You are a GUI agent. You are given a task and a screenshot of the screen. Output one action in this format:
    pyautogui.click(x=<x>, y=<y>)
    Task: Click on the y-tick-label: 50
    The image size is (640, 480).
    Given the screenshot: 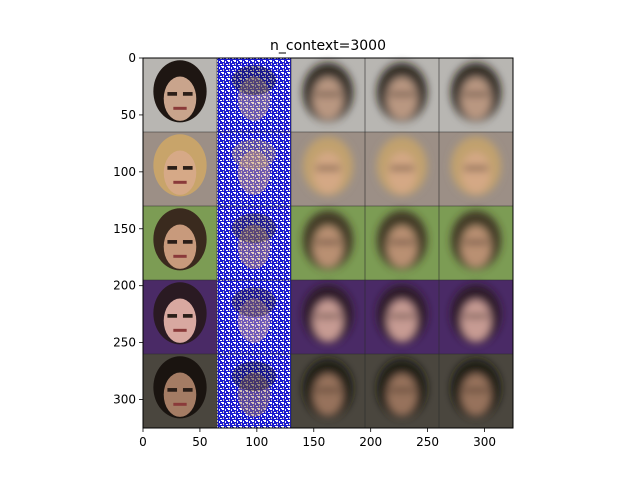 What is the action you would take?
    pyautogui.click(x=128, y=115)
    